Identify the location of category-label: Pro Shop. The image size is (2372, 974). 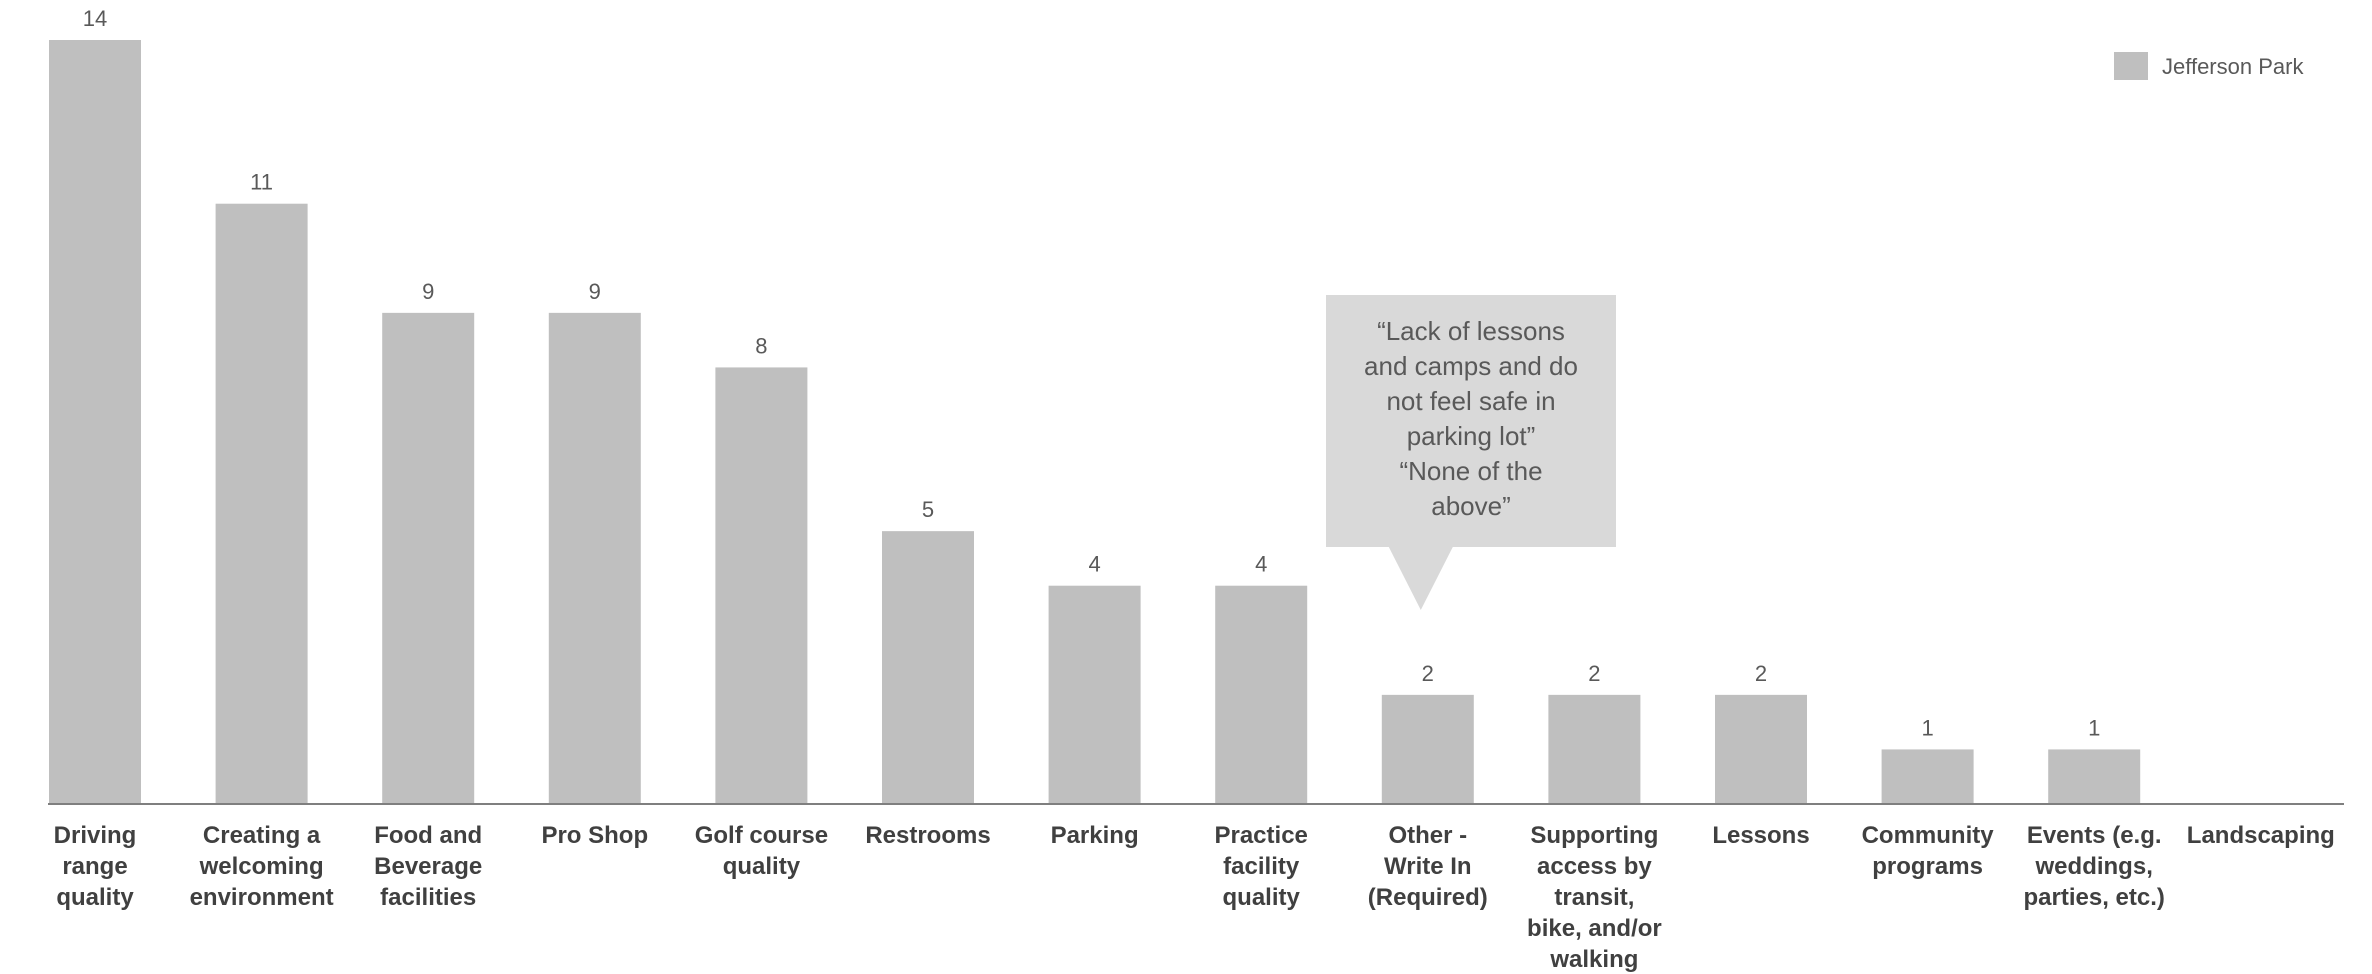
(594, 835).